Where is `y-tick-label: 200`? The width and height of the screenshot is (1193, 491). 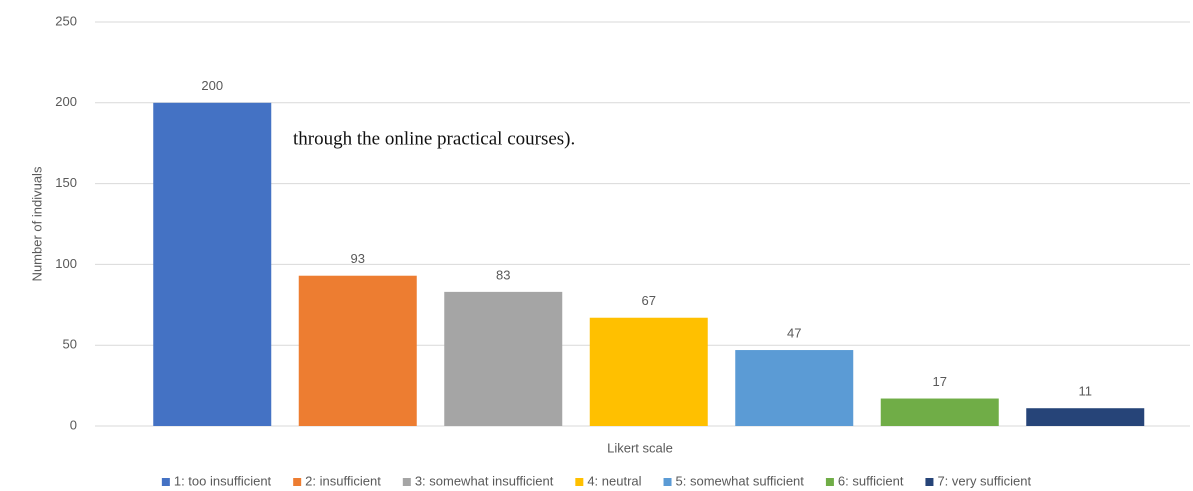
y-tick-label: 200 is located at coordinates (66, 101).